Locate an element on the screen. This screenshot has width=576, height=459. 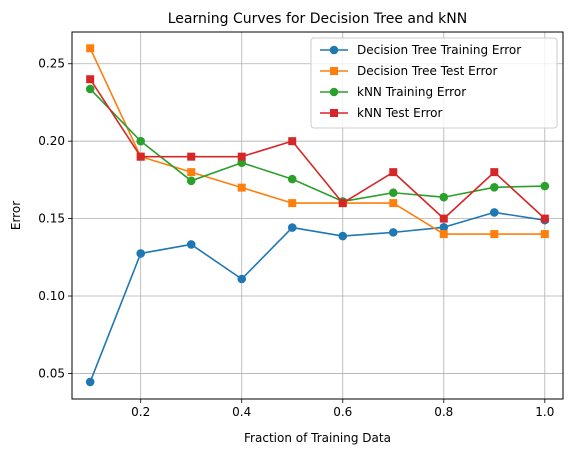
legend-entry: Decision Tree Training Error is located at coordinates (420, 50).